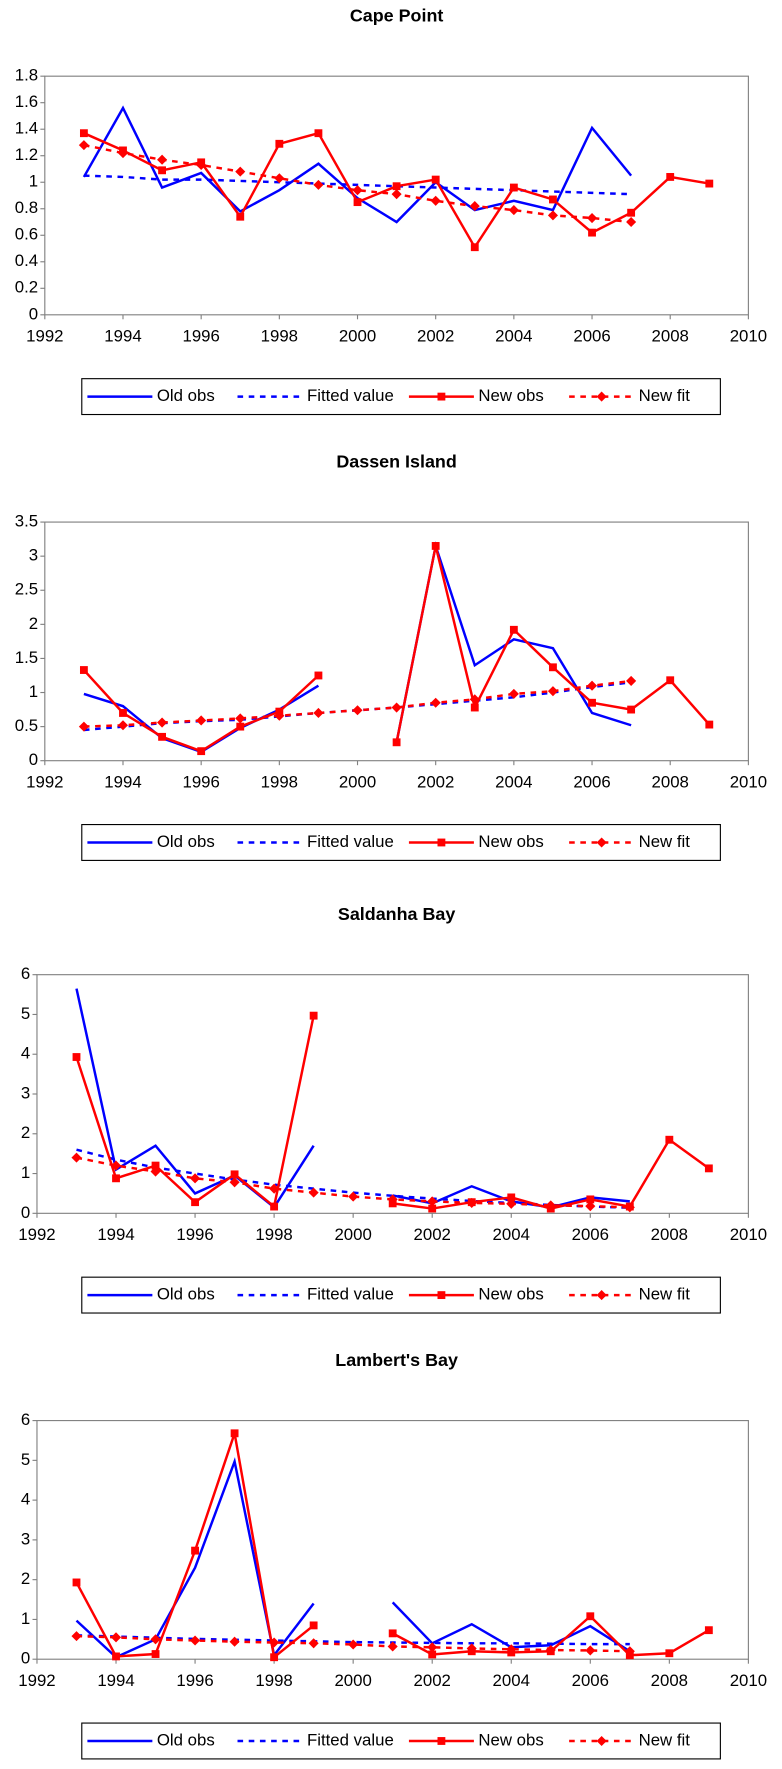 Image resolution: width=782 pixels, height=1769 pixels. Describe the element at coordinates (26, 154) in the screenshot. I see `y-tick-label: 1.2` at that location.